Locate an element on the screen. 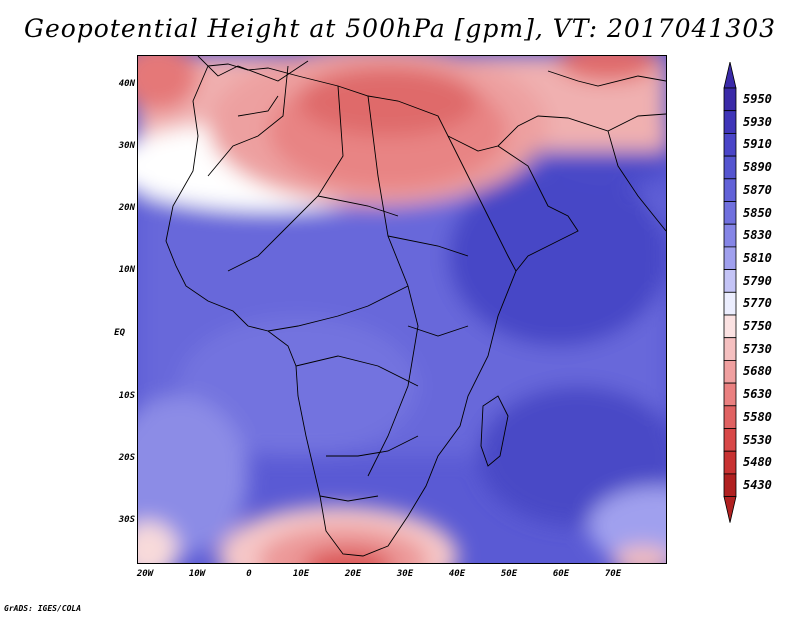  colorbar-label: 5870 is located at coordinates (757, 189).